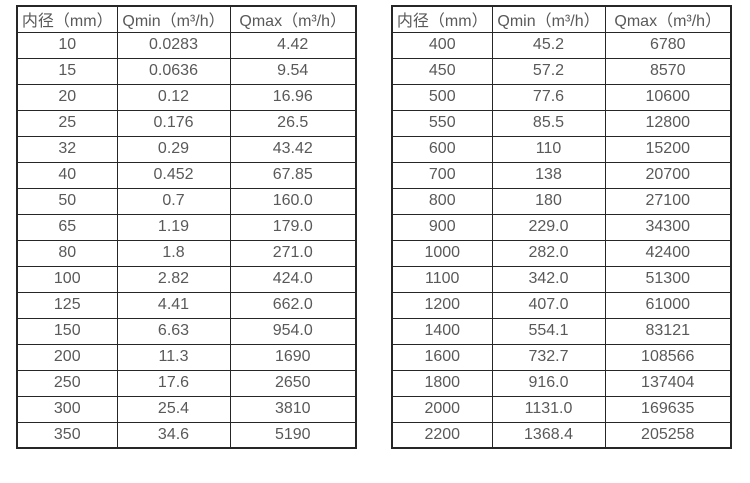 The image size is (750, 483). What do you see at coordinates (173, 357) in the screenshot?
I see `cell-qmin: 11.3` at bounding box center [173, 357].